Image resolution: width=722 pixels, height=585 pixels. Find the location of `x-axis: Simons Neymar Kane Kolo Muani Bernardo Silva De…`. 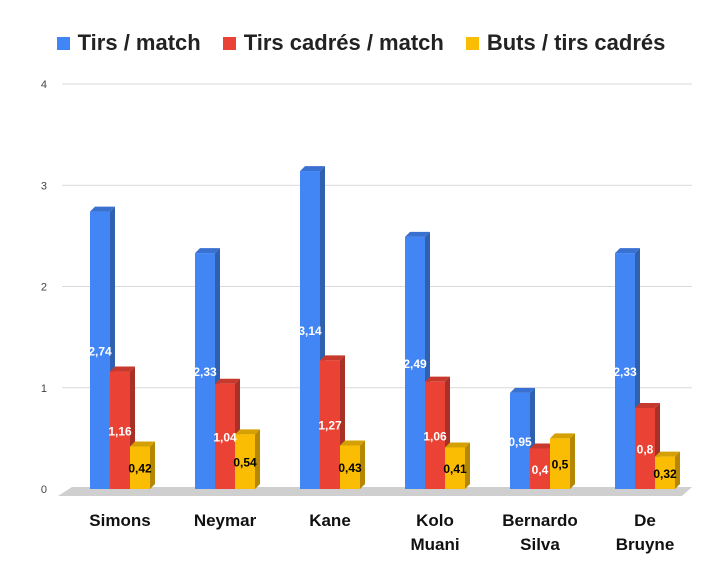

x-axis: Simons Neymar Kane Kolo Muani Bernardo Silva De… is located at coordinates (381, 532).